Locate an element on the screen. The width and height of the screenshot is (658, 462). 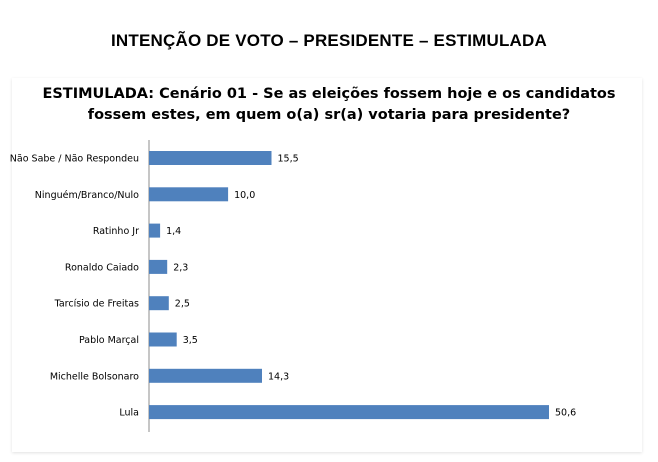
data-label: 2,5 is located at coordinates (182, 304).